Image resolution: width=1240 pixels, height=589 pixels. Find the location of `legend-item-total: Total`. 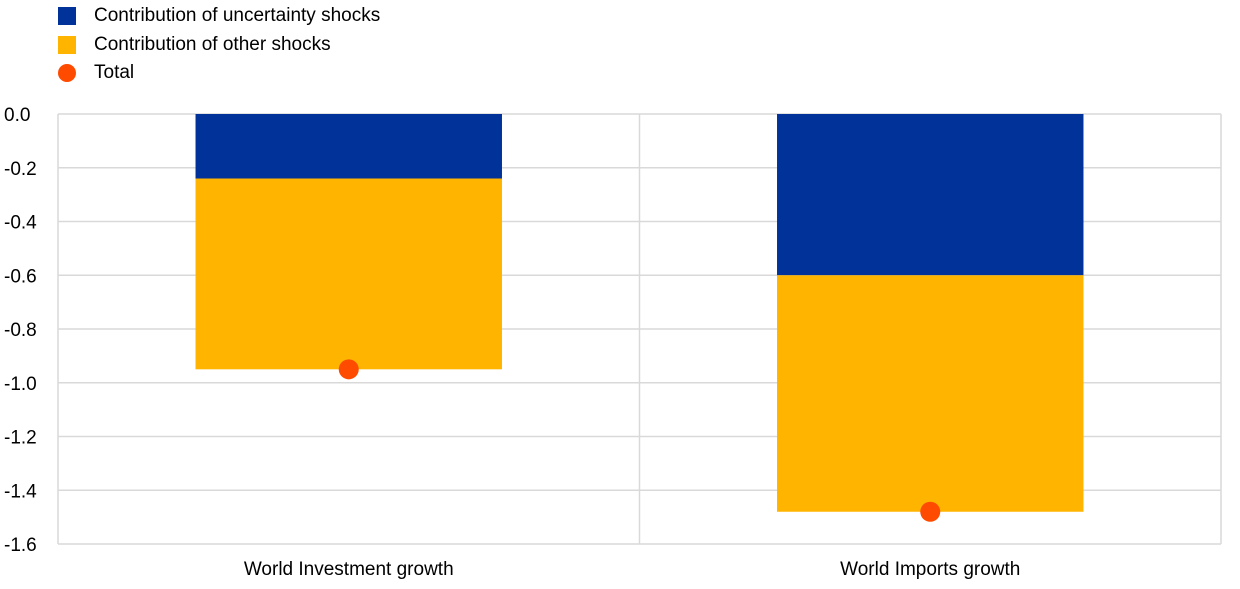

legend-item-total: Total is located at coordinates (219, 73).